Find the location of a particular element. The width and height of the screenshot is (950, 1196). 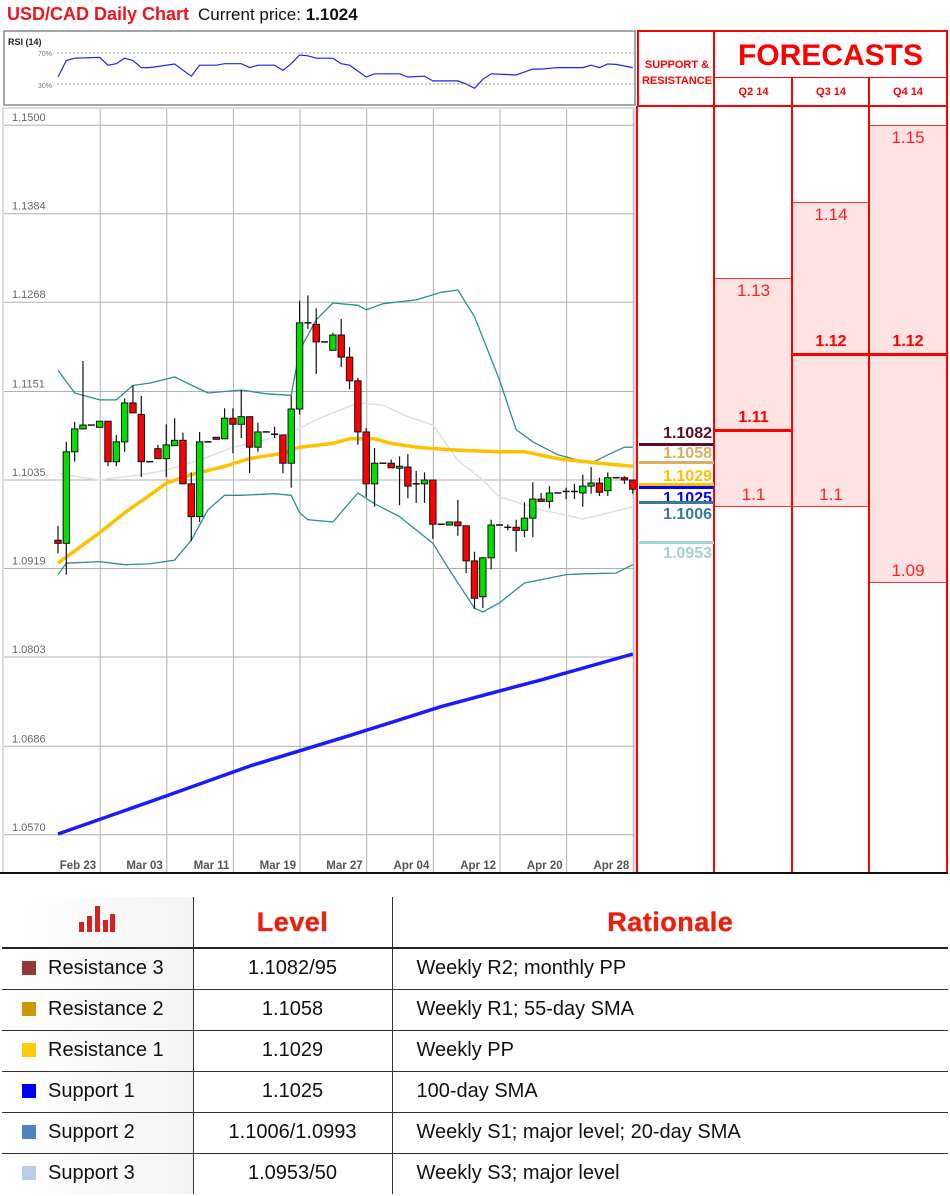

x-tick-label: Apr 04 is located at coordinates (412, 866).